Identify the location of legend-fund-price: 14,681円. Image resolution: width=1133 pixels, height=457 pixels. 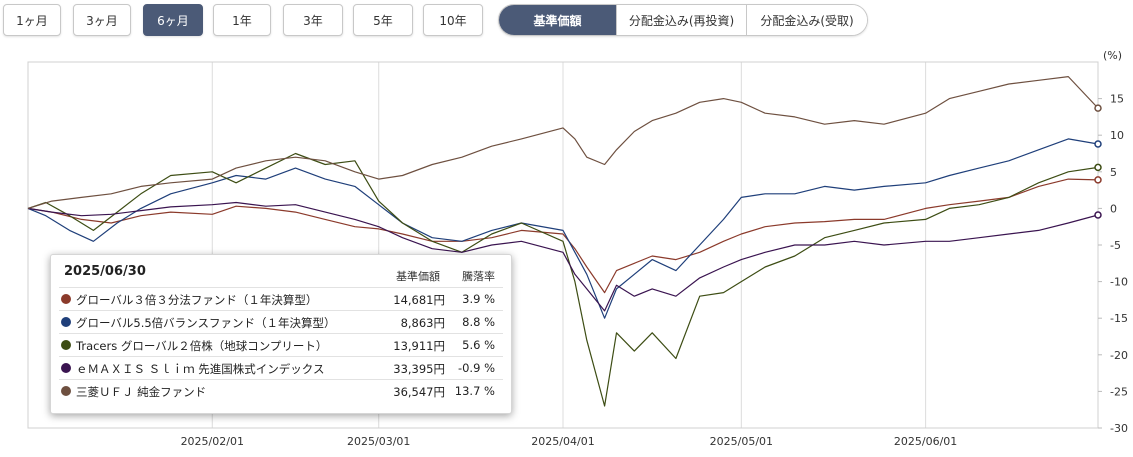
(419, 300).